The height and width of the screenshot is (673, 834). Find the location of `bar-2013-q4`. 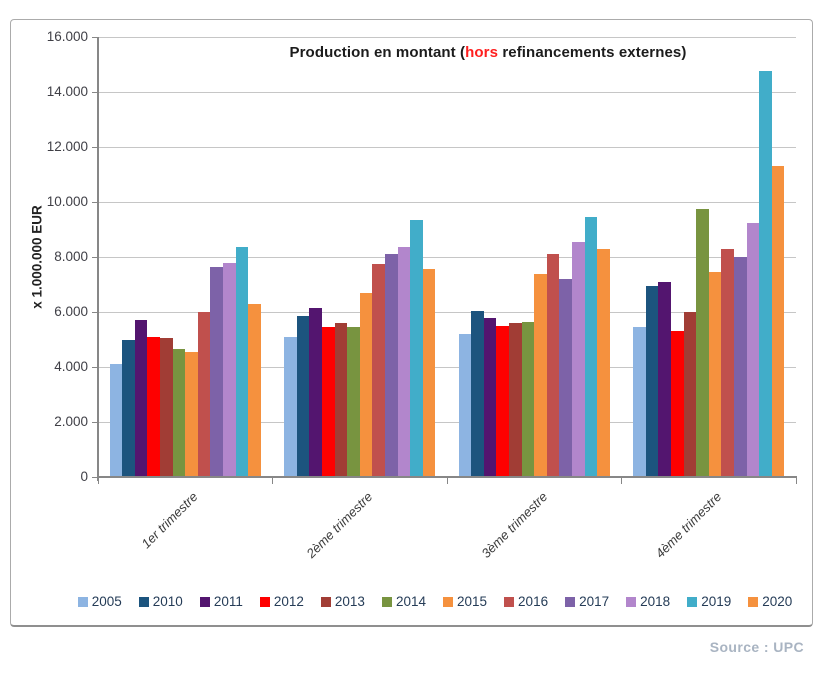

bar-2013-q4 is located at coordinates (690, 394).